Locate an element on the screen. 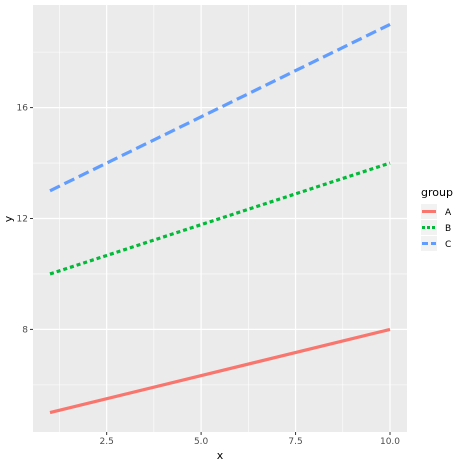 This screenshot has height=466, width=474. legend: group ABC is located at coordinates (437, 218).